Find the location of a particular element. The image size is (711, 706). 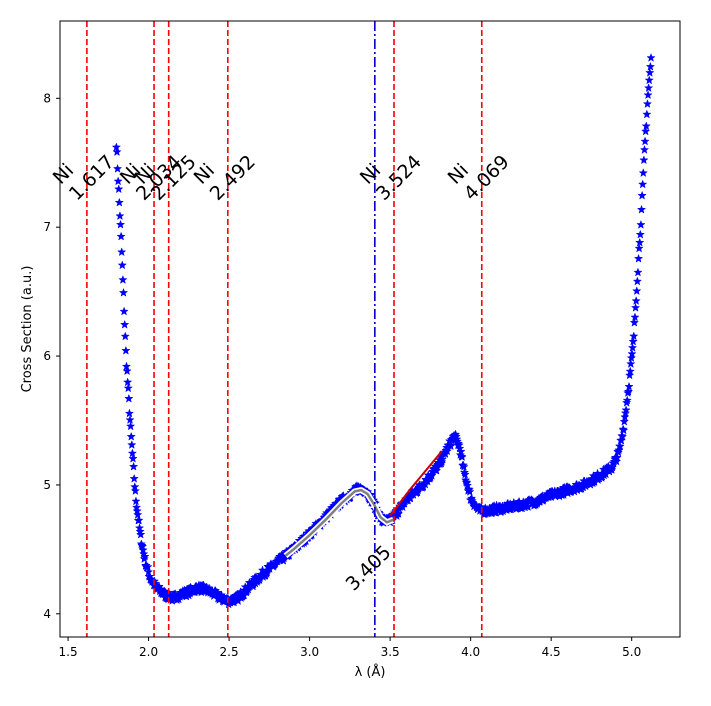

x-tick-label: 4.0 is located at coordinates (470, 652).